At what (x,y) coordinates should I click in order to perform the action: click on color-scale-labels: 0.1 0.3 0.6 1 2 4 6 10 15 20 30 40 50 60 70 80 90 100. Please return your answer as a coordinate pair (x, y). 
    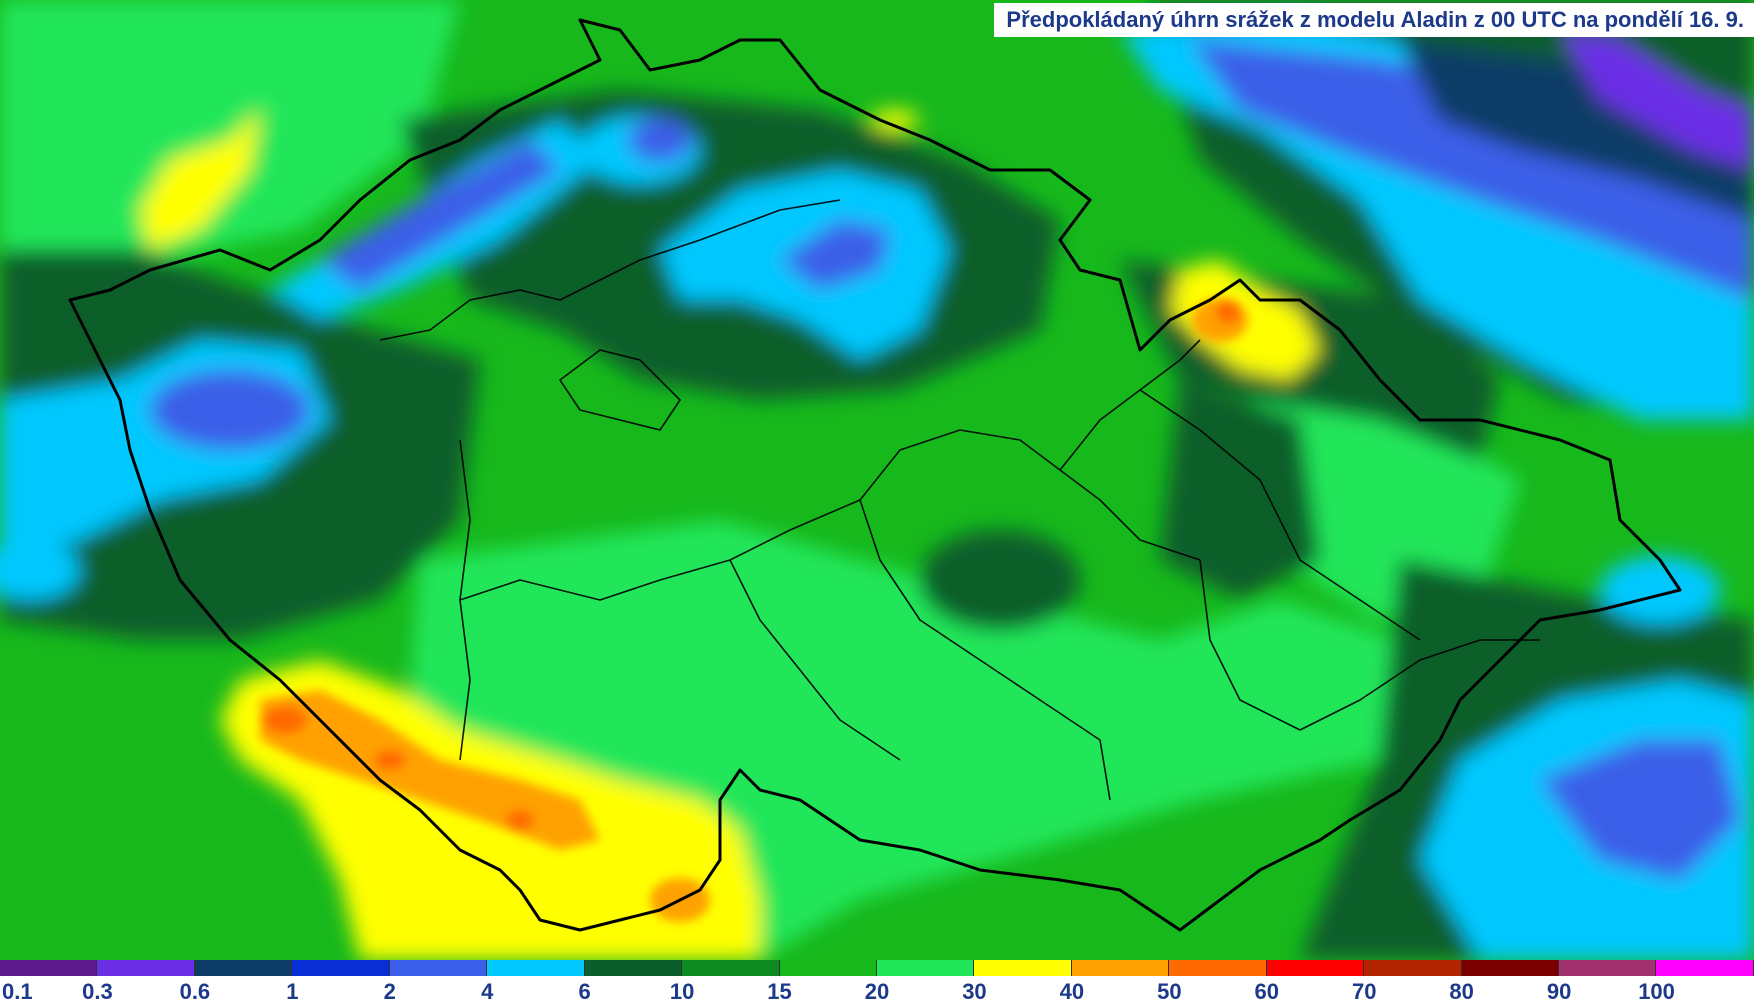
    Looking at the image, I should click on (877, 991).